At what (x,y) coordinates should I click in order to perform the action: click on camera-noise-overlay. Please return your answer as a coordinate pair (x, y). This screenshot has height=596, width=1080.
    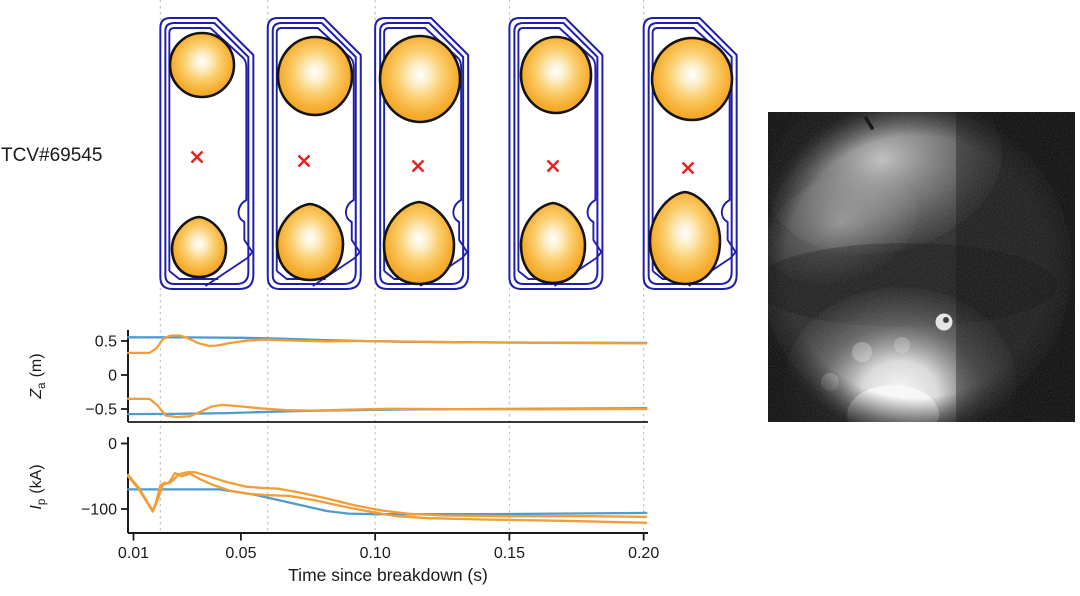
    Looking at the image, I should click on (921, 267).